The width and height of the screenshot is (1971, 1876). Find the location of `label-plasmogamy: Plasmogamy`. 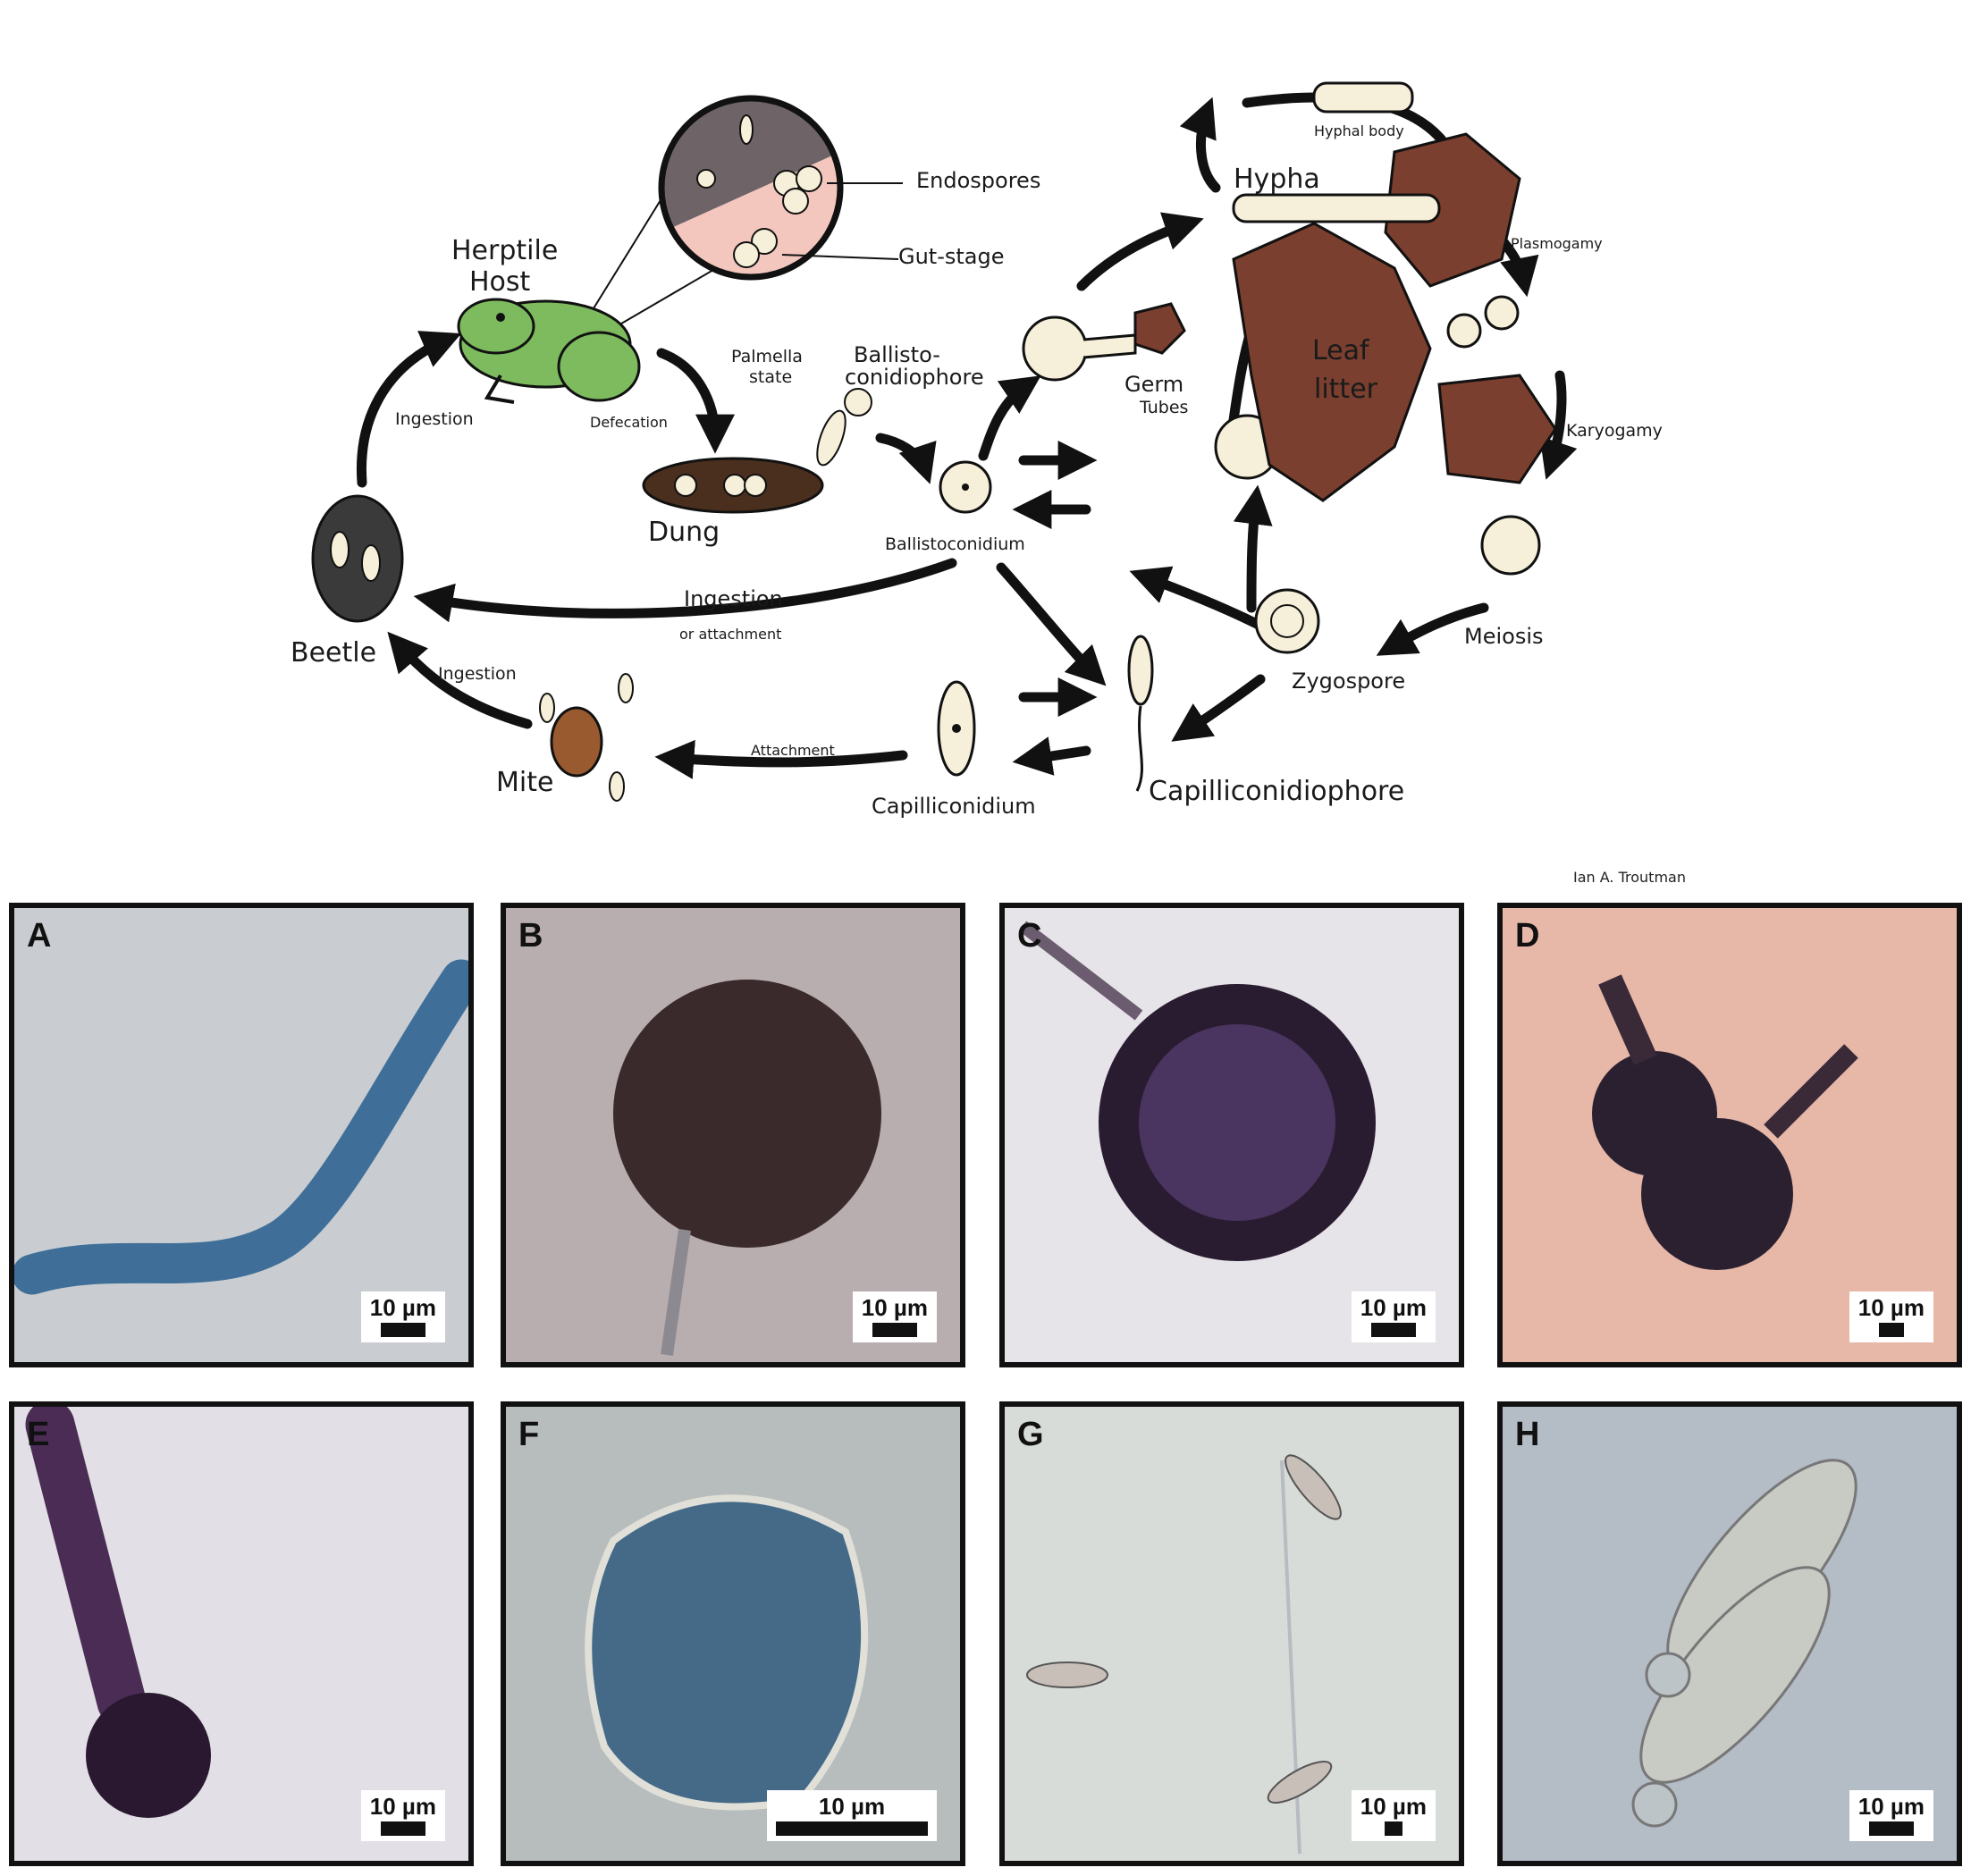

label-plasmogamy: Plasmogamy is located at coordinates (1557, 243).